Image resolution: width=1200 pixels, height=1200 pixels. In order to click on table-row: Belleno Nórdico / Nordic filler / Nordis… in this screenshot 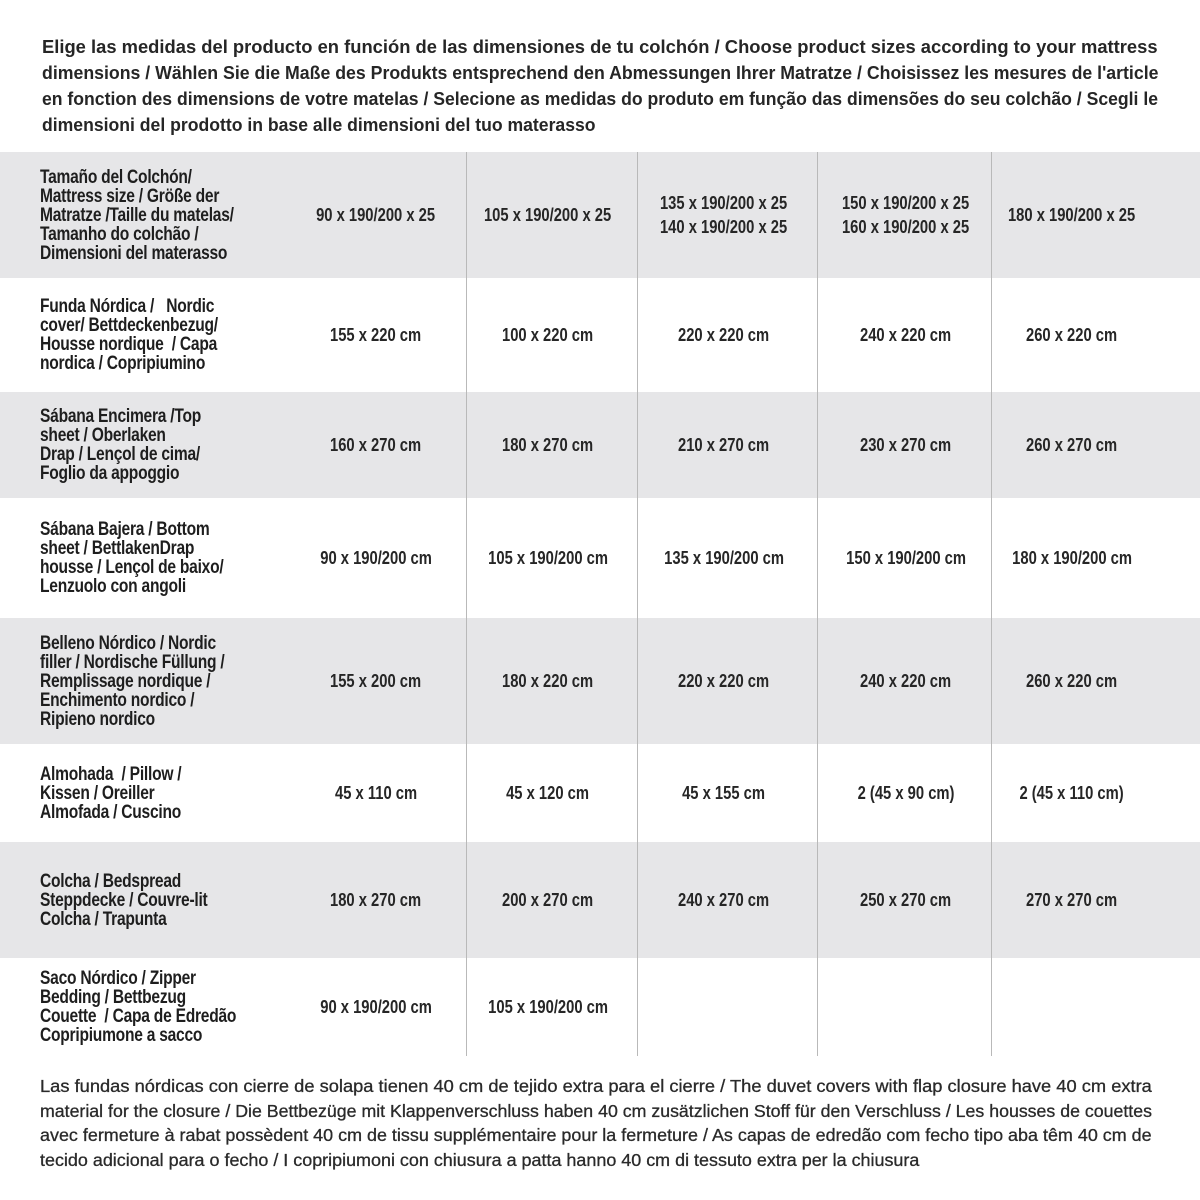, I will do `click(600, 681)`.